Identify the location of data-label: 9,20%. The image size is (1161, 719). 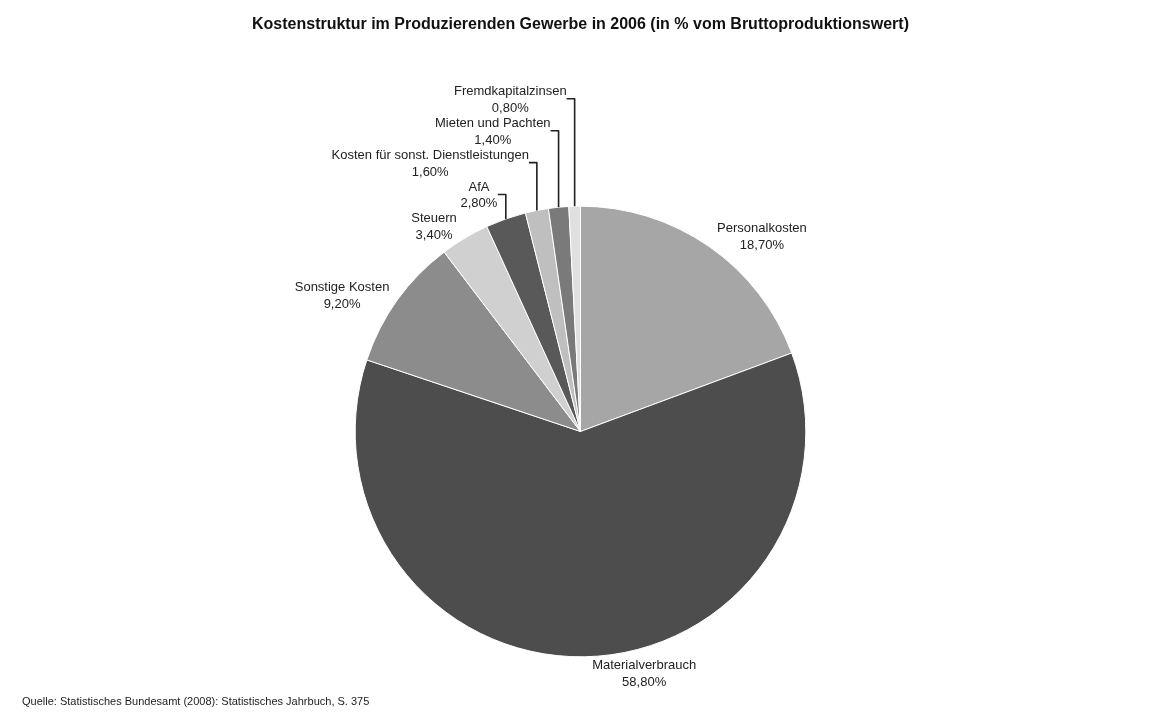
(342, 303).